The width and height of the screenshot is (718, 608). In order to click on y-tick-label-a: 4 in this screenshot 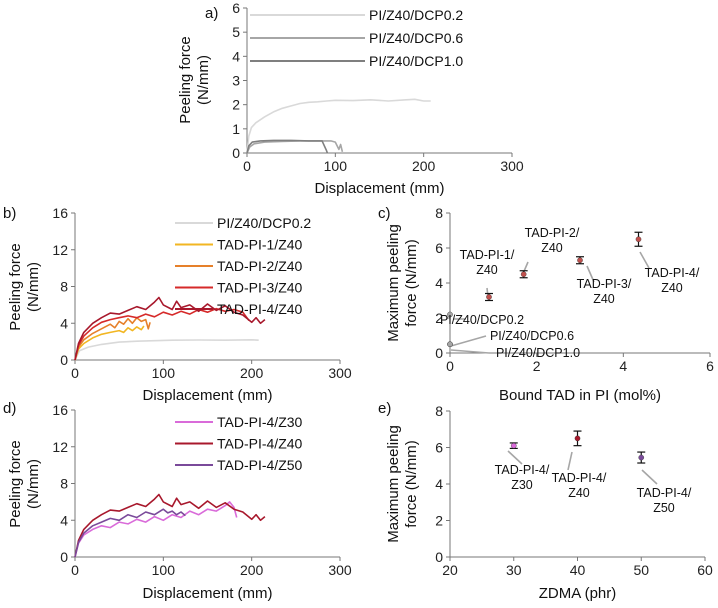, I will do `click(236, 56)`.